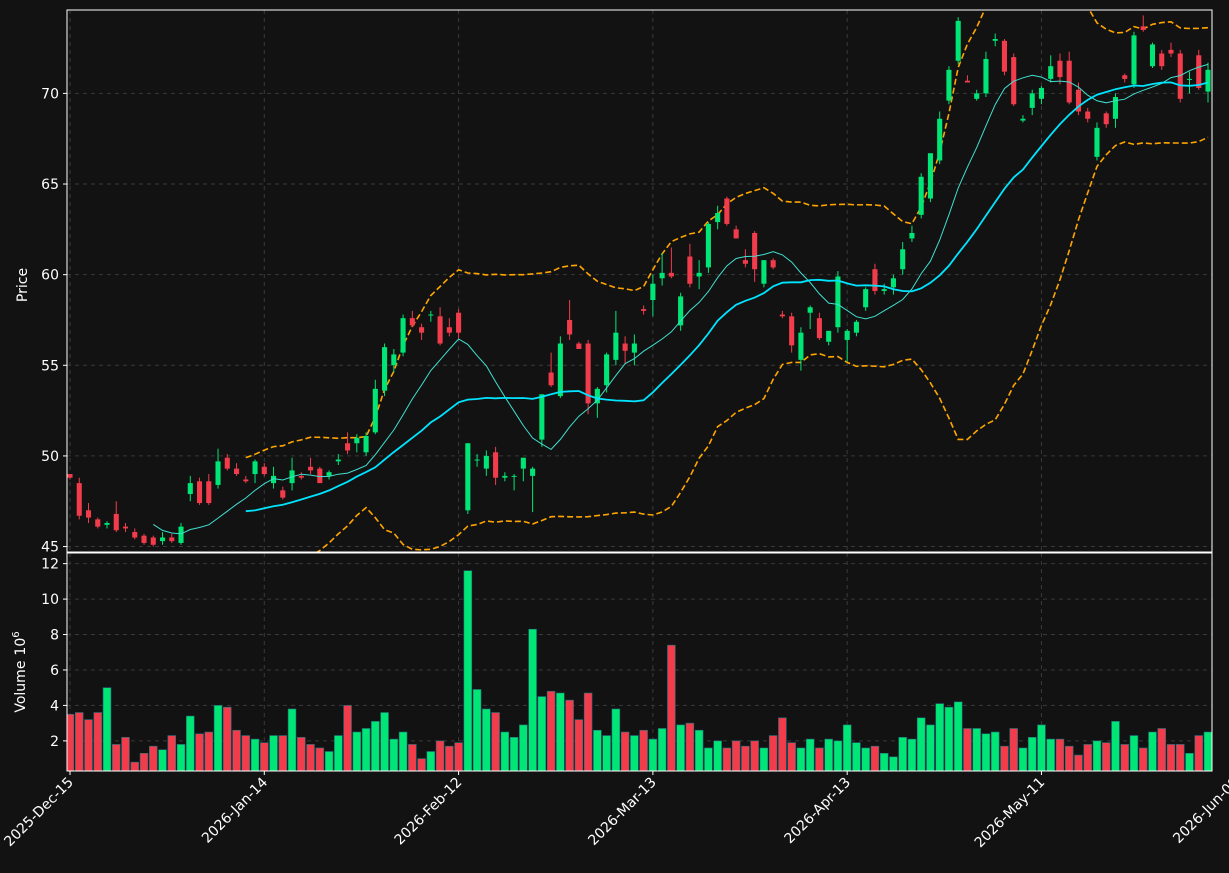 This screenshot has width=1229, height=873. What do you see at coordinates (54, 671) in the screenshot?
I see `volume-tick-label: 6` at bounding box center [54, 671].